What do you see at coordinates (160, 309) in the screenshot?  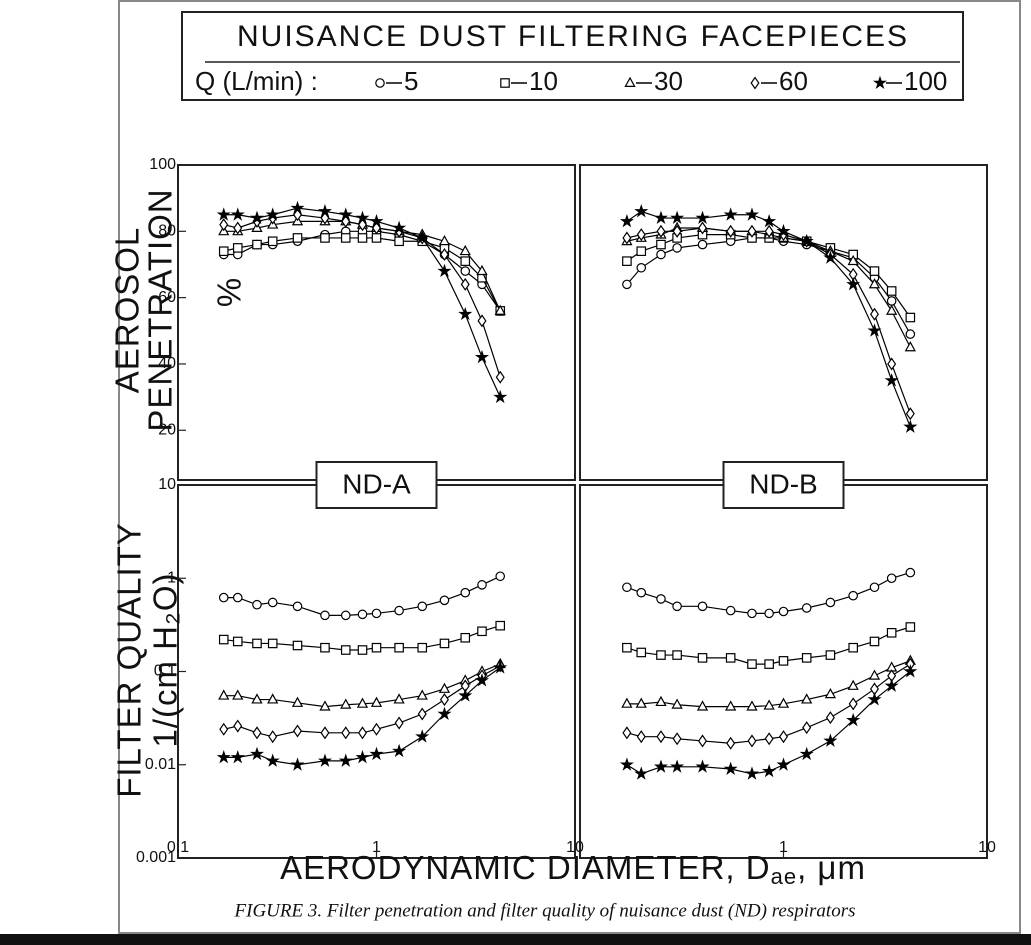 I see `y-axis-title: PENETRATION` at bounding box center [160, 309].